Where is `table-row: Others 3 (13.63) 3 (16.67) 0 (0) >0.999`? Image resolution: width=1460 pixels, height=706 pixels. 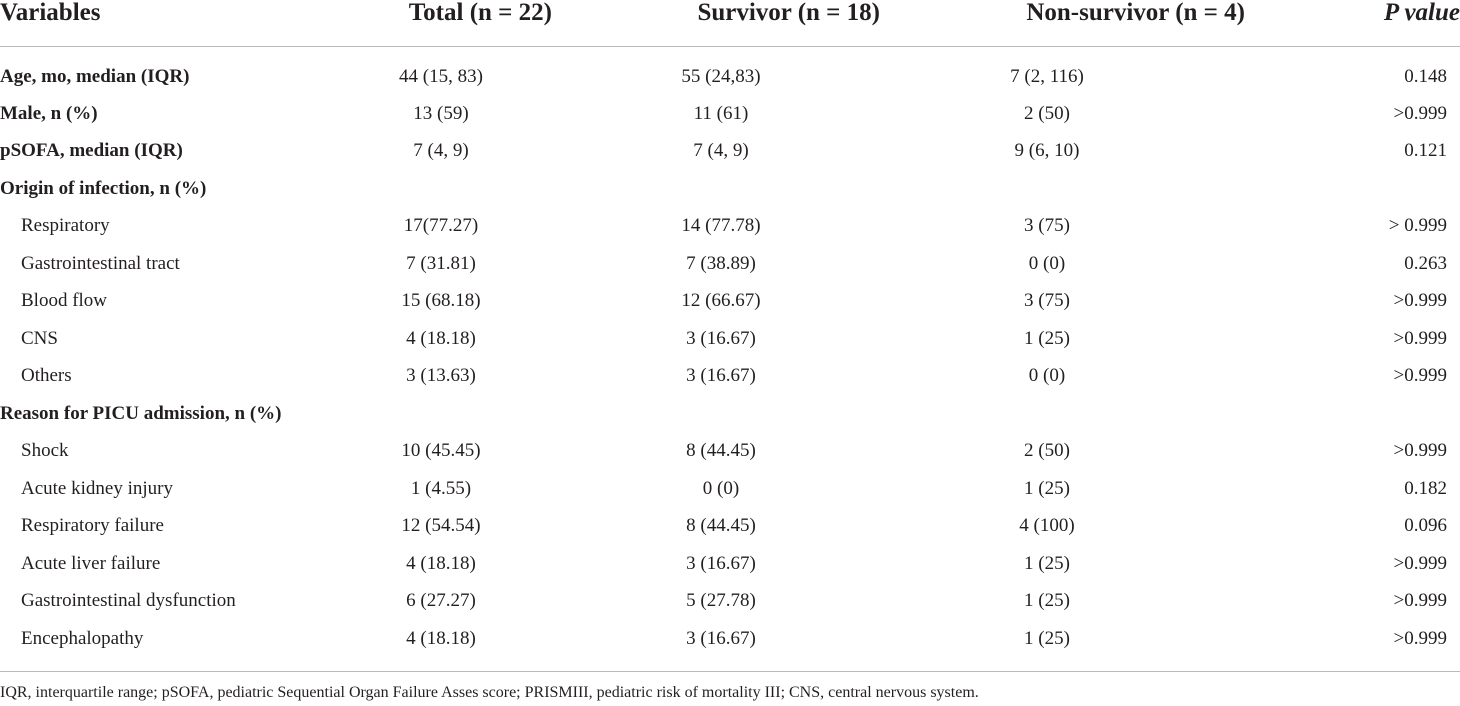
table-row: Others 3 (13.63) 3 (16.67) 0 (0) >0.999 is located at coordinates (730, 377).